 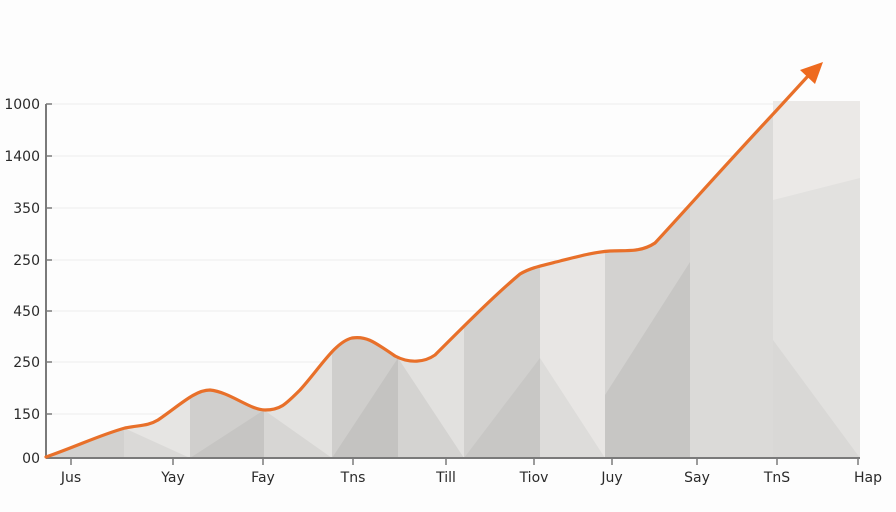 I want to click on x-tick-label: Juy, so click(x=612, y=478).